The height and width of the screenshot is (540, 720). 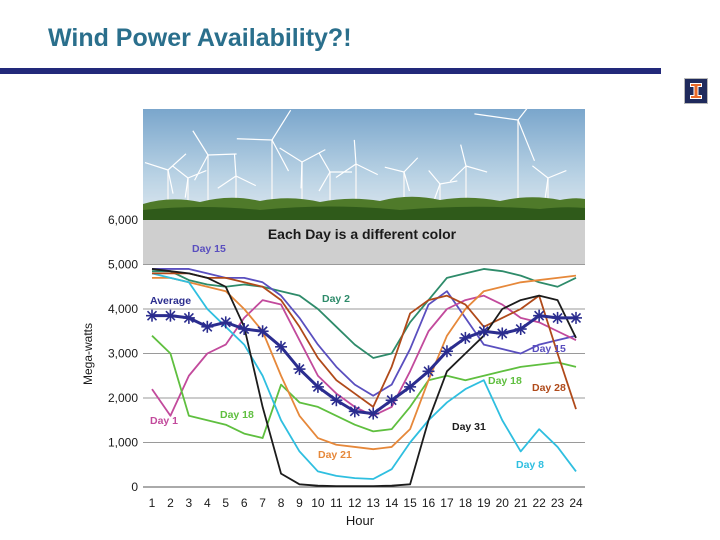 What do you see at coordinates (207, 503) in the screenshot?
I see `x-tick-label: 4` at bounding box center [207, 503].